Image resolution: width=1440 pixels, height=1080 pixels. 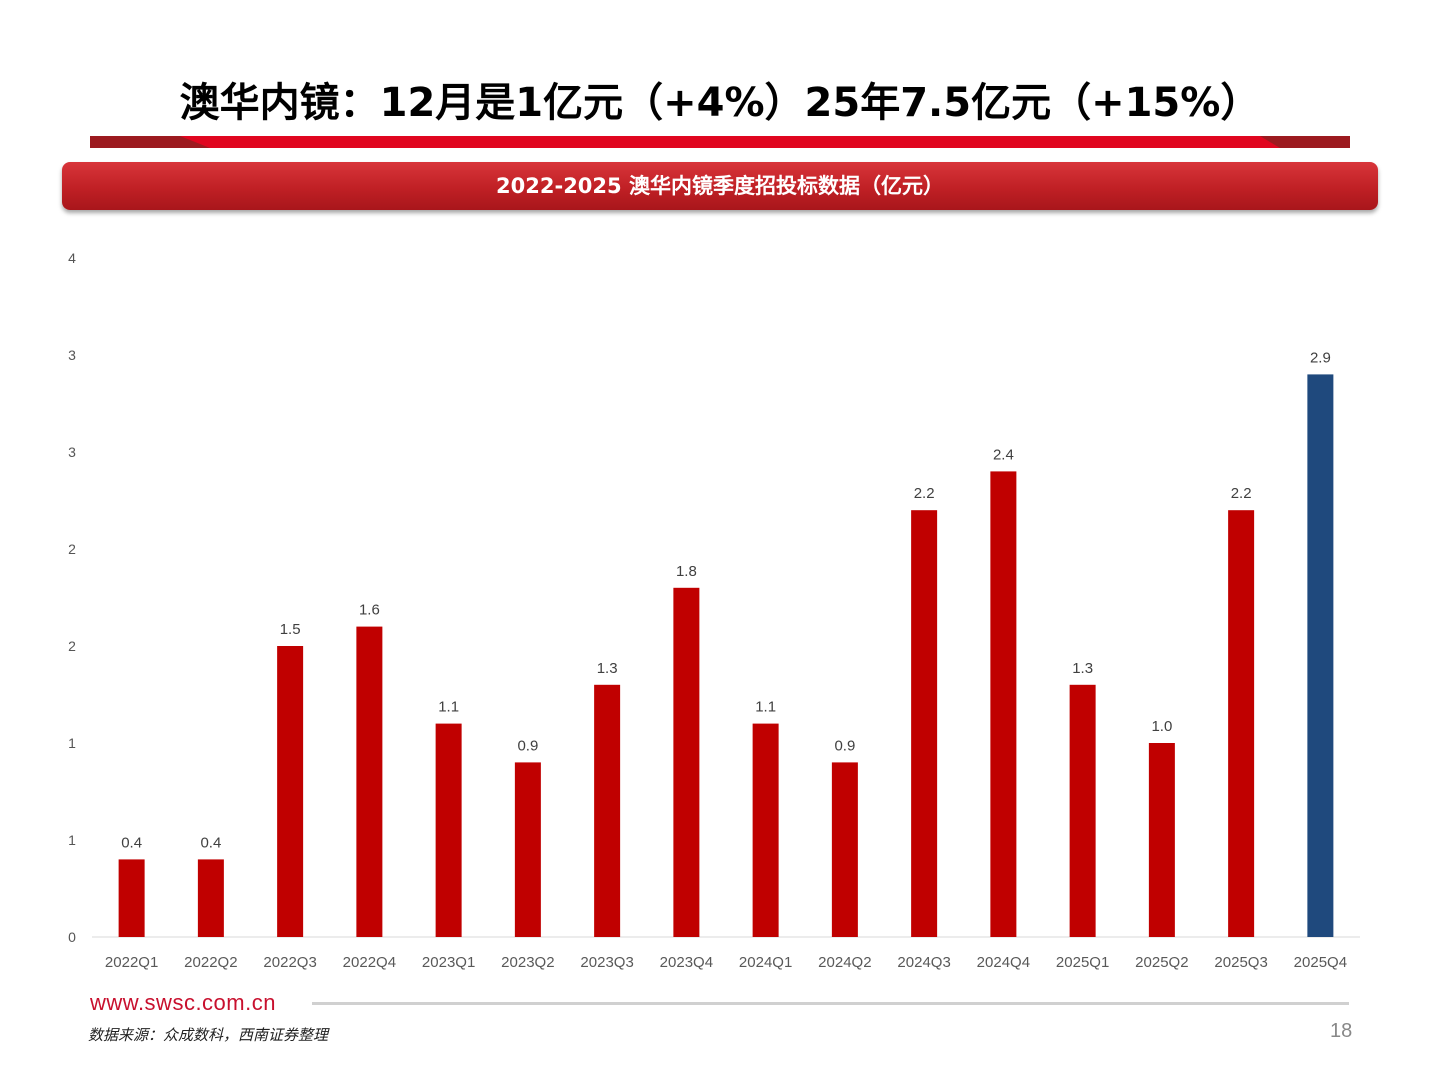 What do you see at coordinates (369, 610) in the screenshot?
I see `data-label: 1.6` at bounding box center [369, 610].